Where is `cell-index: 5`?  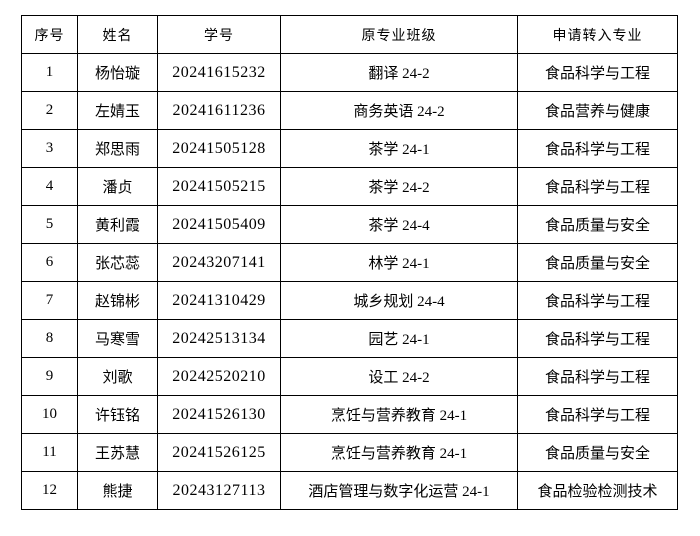 cell-index: 5 is located at coordinates (49, 224).